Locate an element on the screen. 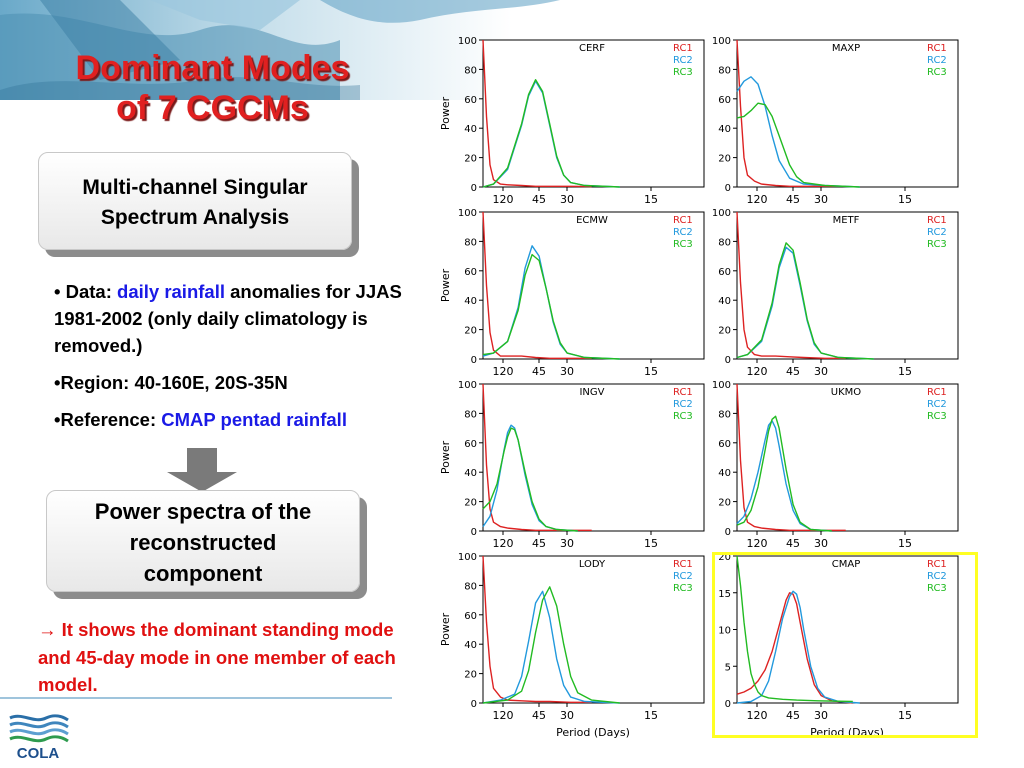  panel-title-ingv: INGV is located at coordinates (591, 392).